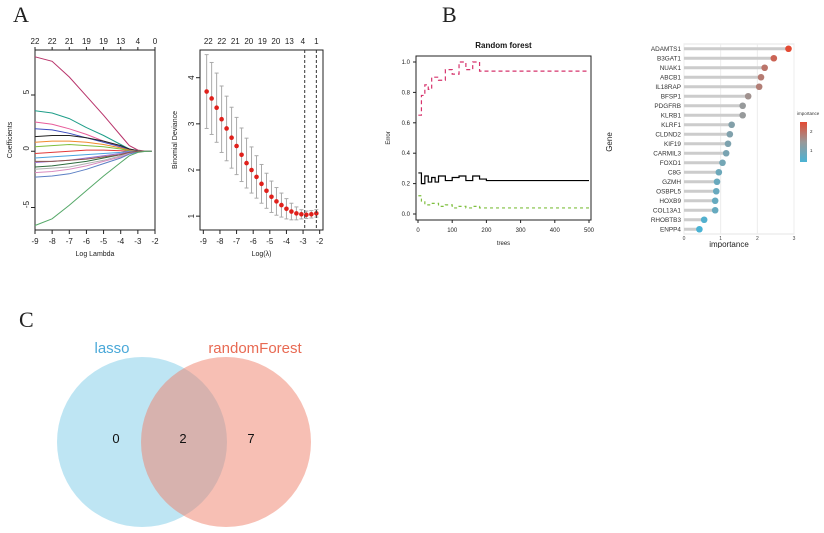 The image size is (824, 533). I want to click on gene-label: ABCB1, so click(670, 78).